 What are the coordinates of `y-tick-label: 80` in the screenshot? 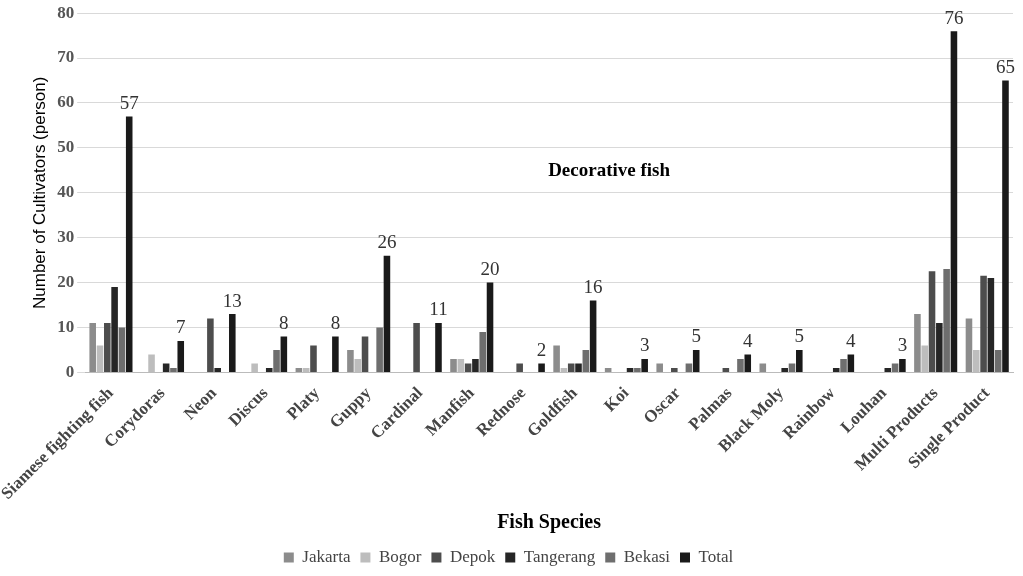 It's located at (66, 12).